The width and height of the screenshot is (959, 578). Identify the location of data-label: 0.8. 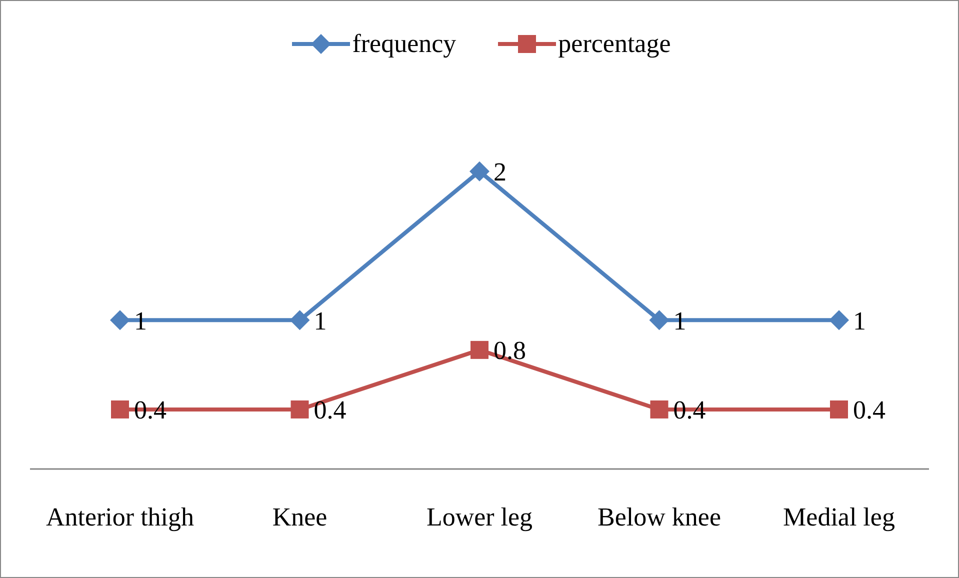
(510, 351).